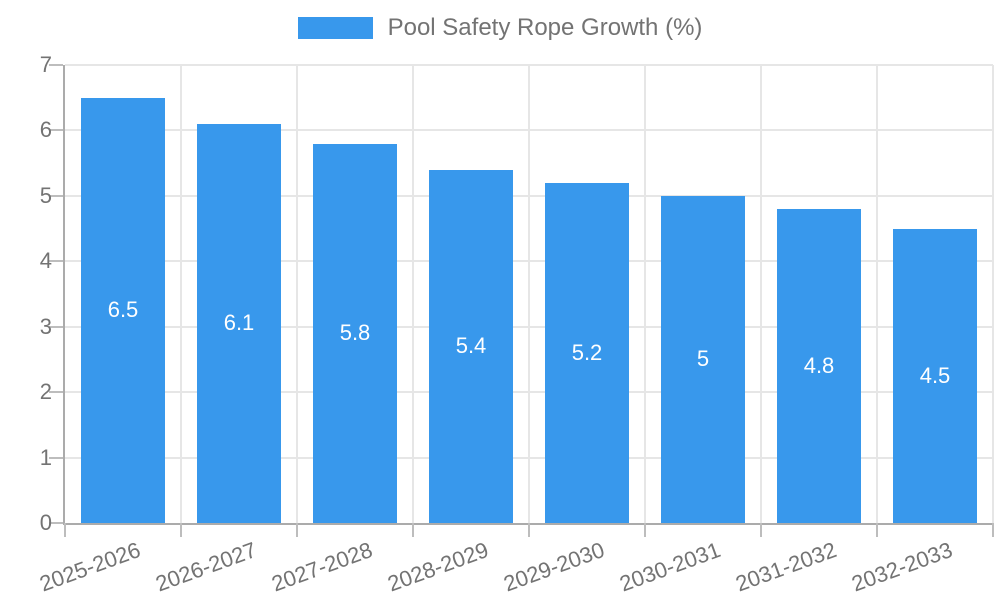 This screenshot has height=600, width=1000. Describe the element at coordinates (322, 567) in the screenshot. I see `x-tick-label: 2027-2028` at that location.